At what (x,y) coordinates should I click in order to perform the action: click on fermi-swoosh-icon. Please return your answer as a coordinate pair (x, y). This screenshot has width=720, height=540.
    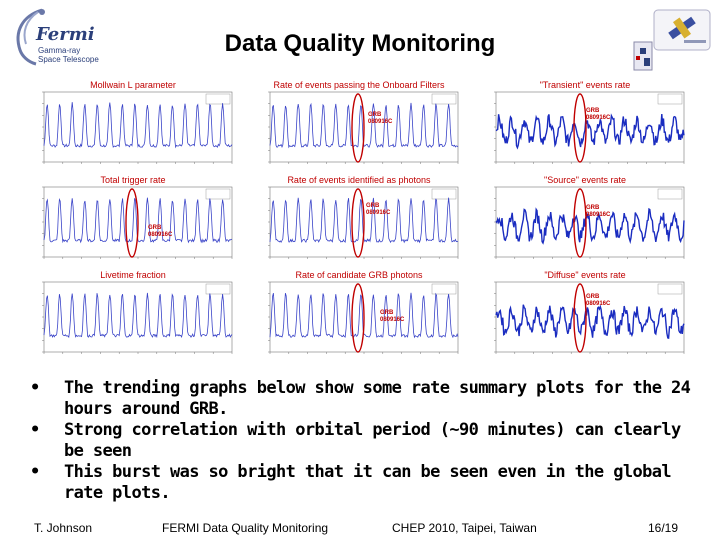
    Looking at the image, I should click on (30, 37).